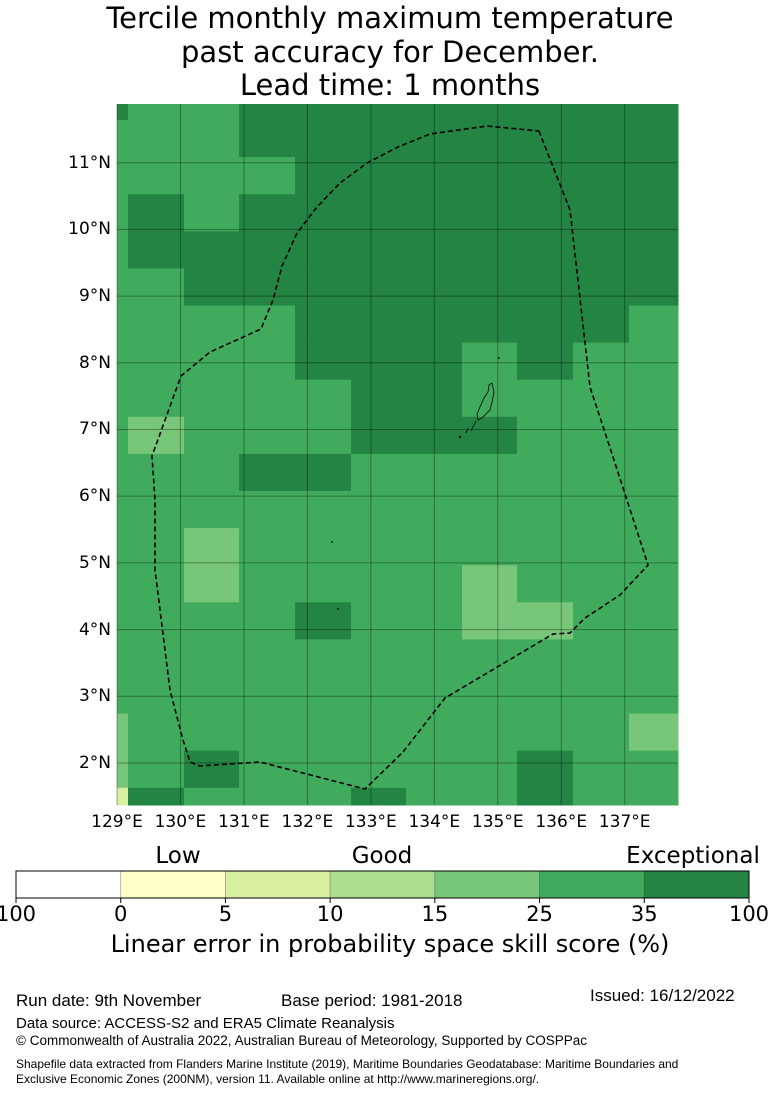 This screenshot has width=780, height=1095. What do you see at coordinates (662, 995) in the screenshot?
I see `issued-date: Issued: 16/12/2022` at bounding box center [662, 995].